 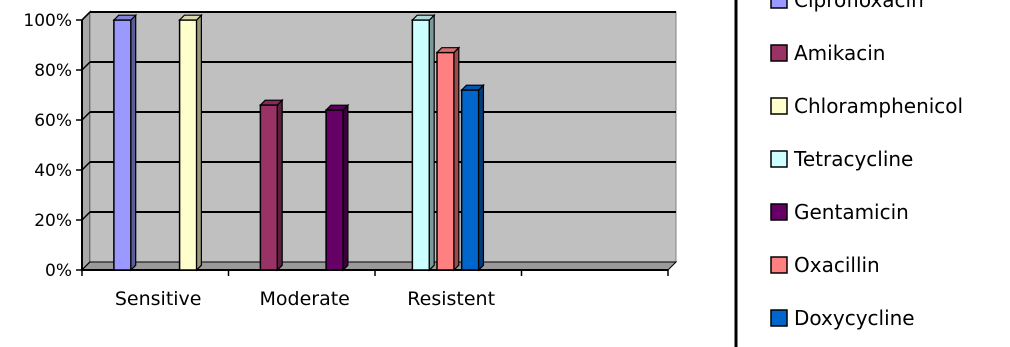 I want to click on y-tick-label: 0%, so click(x=58, y=271).